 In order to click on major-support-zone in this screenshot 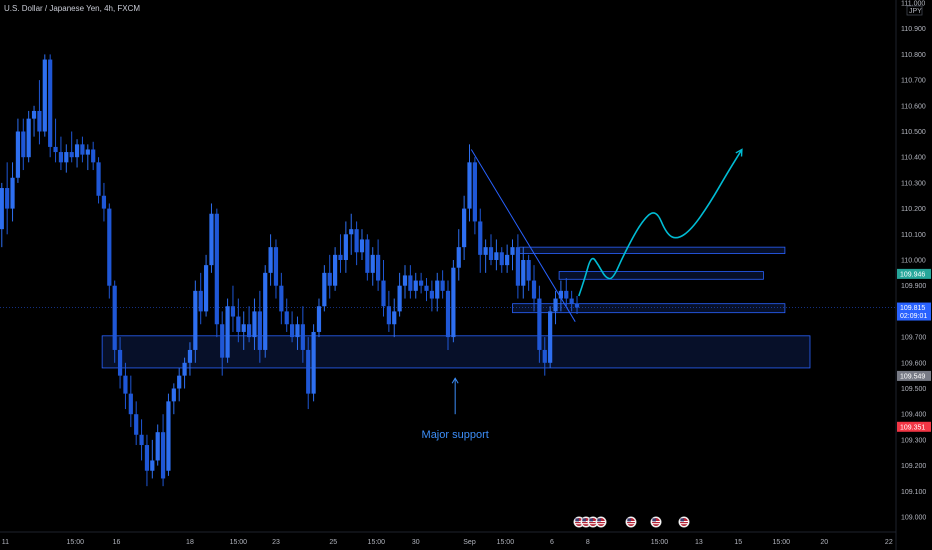, I will do `click(456, 352)`.